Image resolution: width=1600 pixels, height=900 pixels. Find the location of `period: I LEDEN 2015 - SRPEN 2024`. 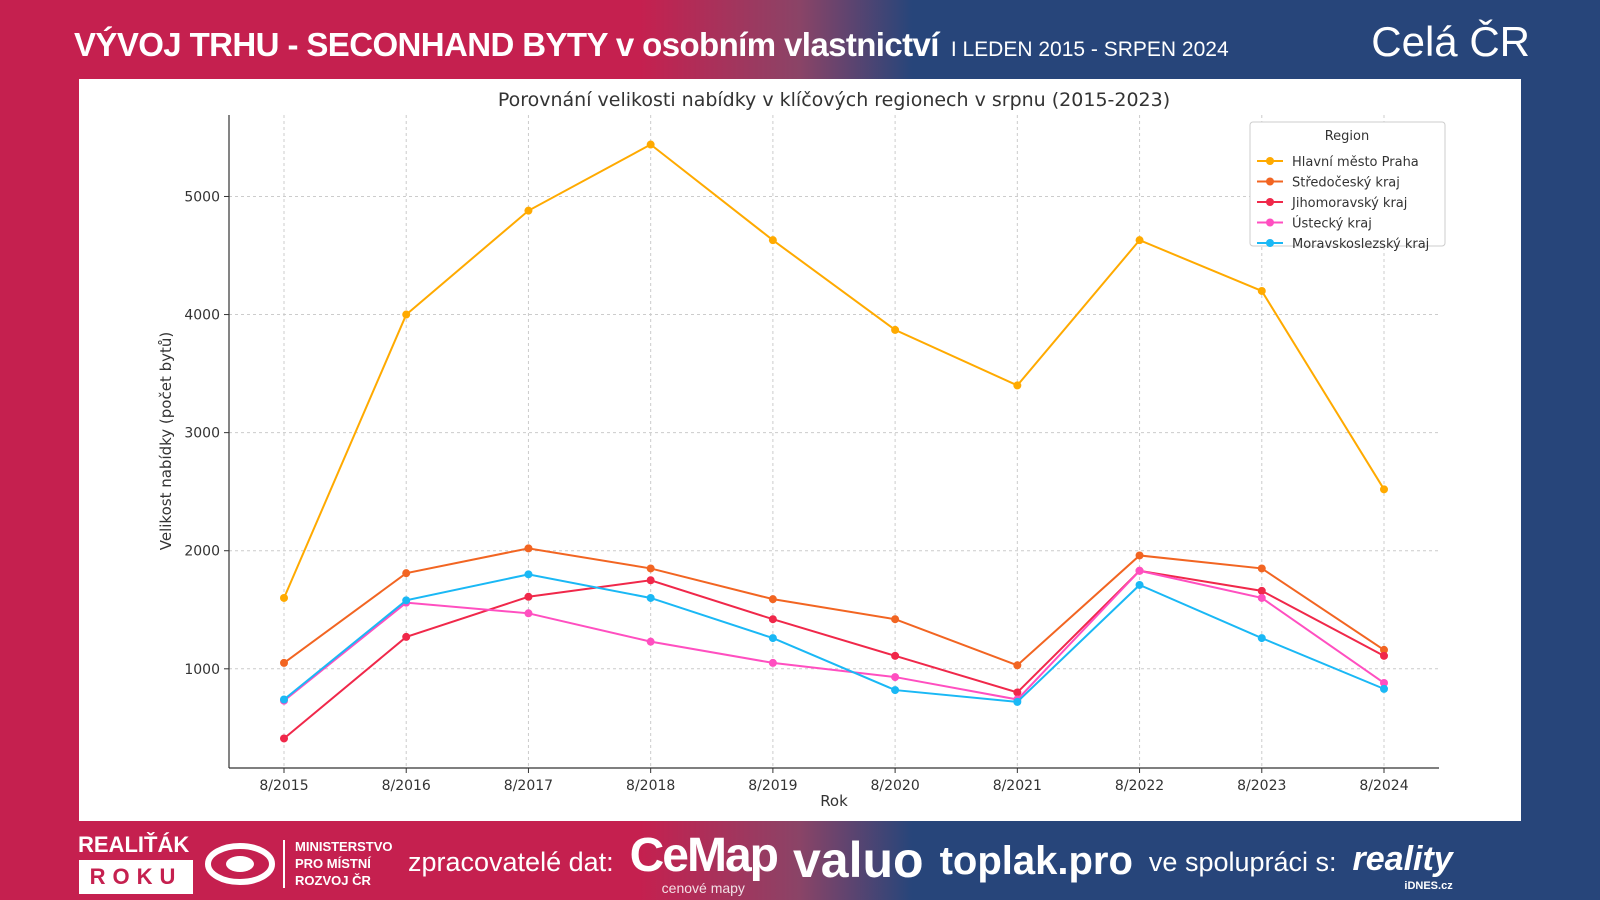

period: I LEDEN 2015 - SRPEN 2024 is located at coordinates (1089, 49).